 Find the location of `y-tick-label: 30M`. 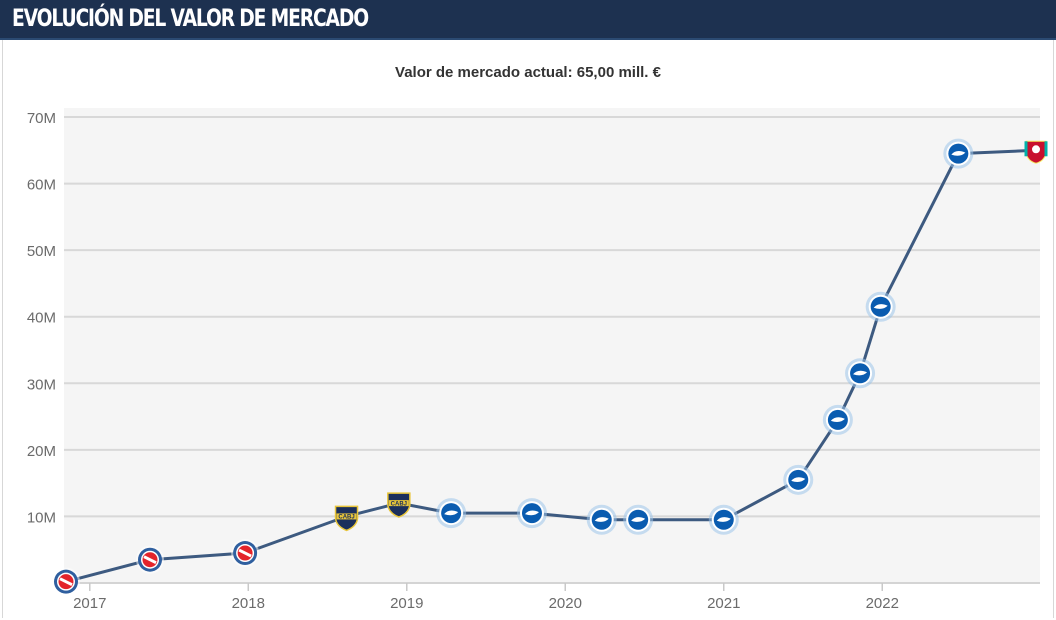

y-tick-label: 30M is located at coordinates (41, 384).